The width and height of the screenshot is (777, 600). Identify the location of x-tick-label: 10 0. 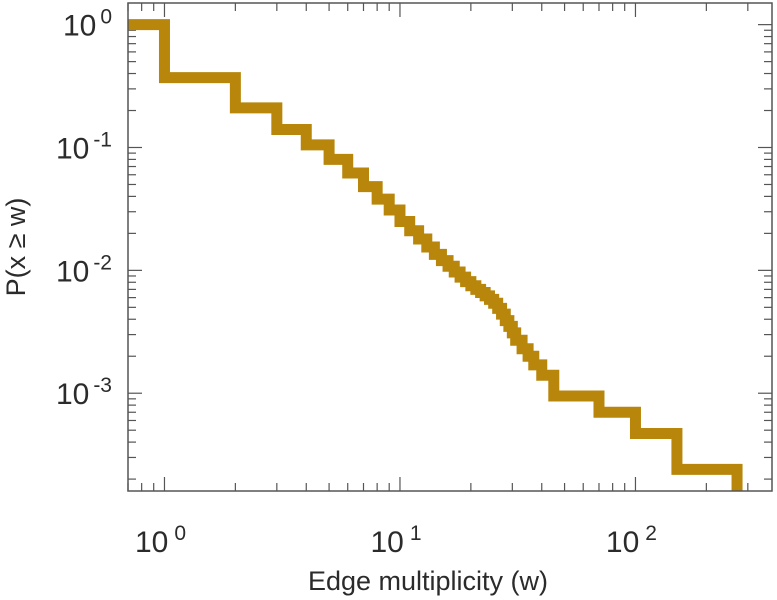
(160, 540).